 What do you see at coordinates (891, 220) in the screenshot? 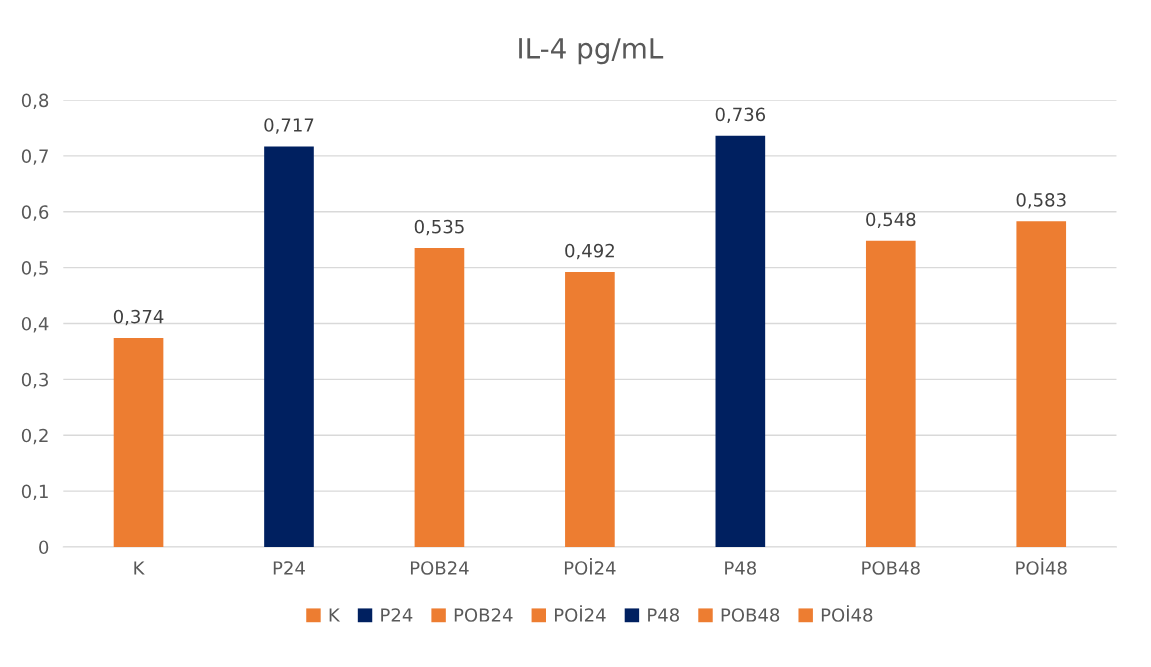
I see `data-label: 0,548` at bounding box center [891, 220].